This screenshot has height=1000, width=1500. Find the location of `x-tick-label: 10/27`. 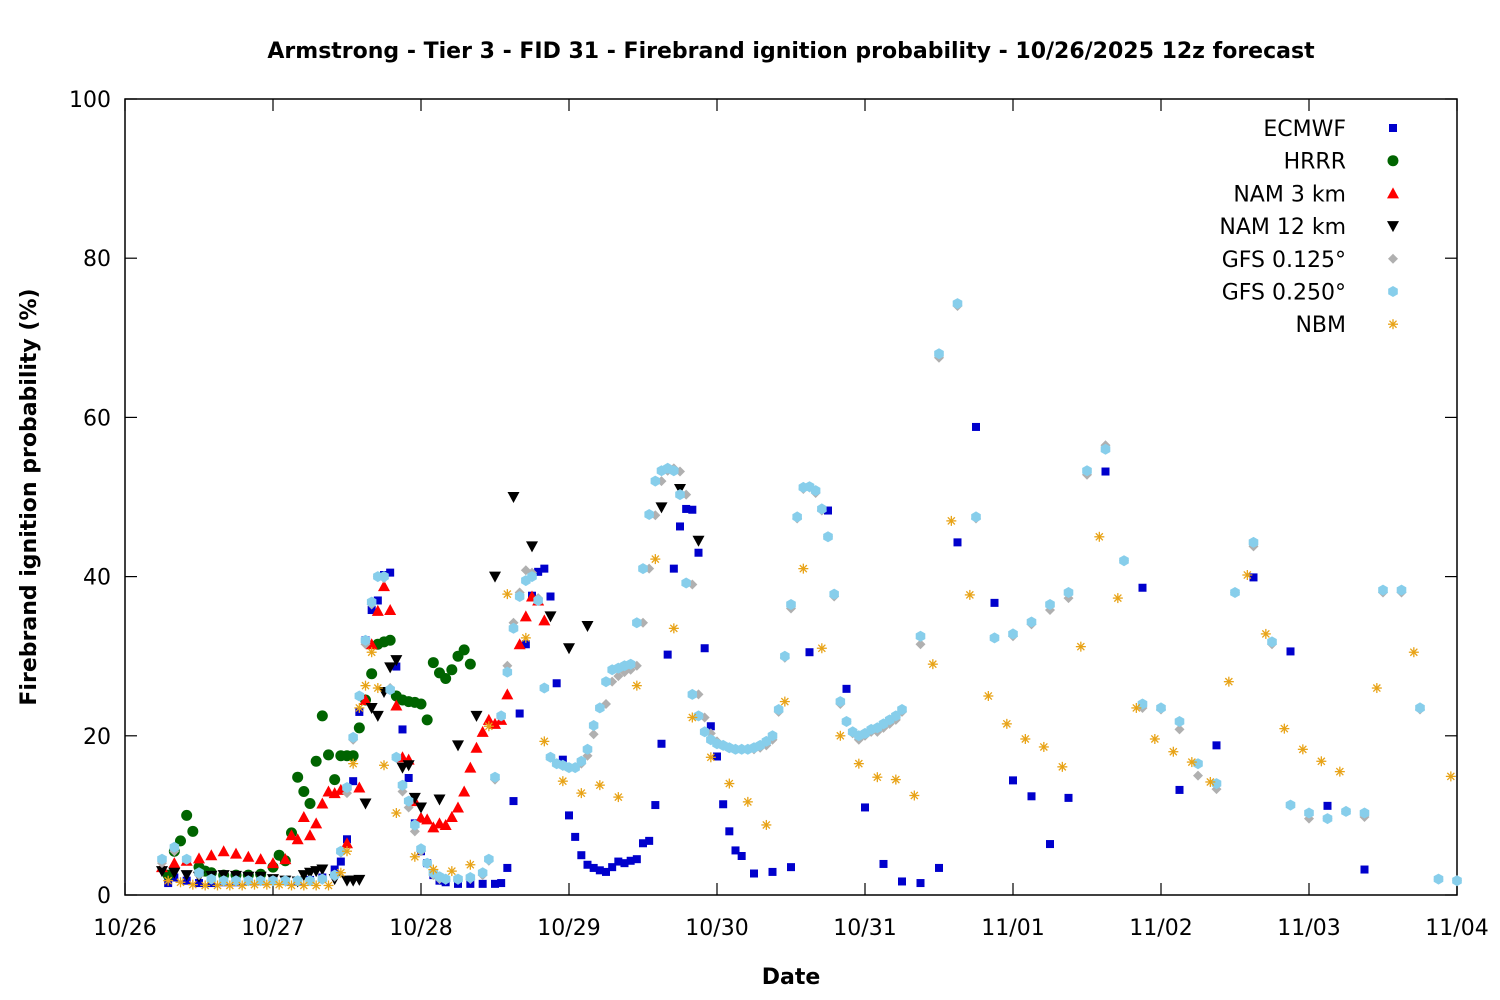

x-tick-label: 10/27 is located at coordinates (272, 928).